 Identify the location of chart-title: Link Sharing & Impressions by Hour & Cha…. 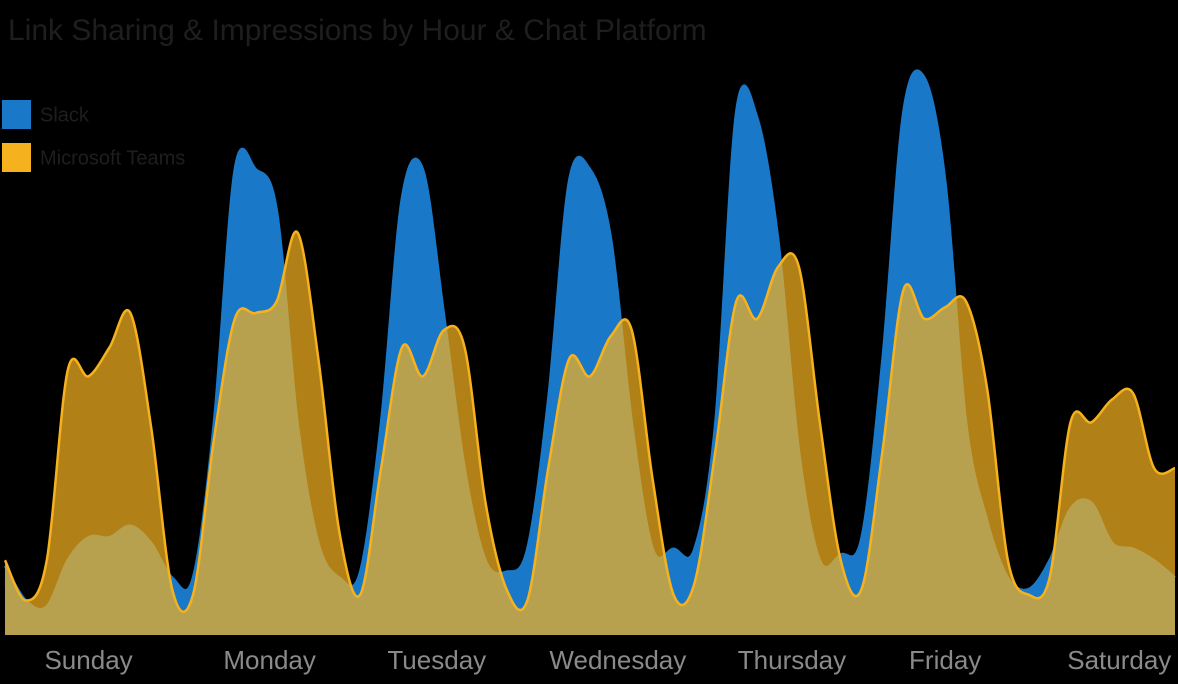
(357, 30).